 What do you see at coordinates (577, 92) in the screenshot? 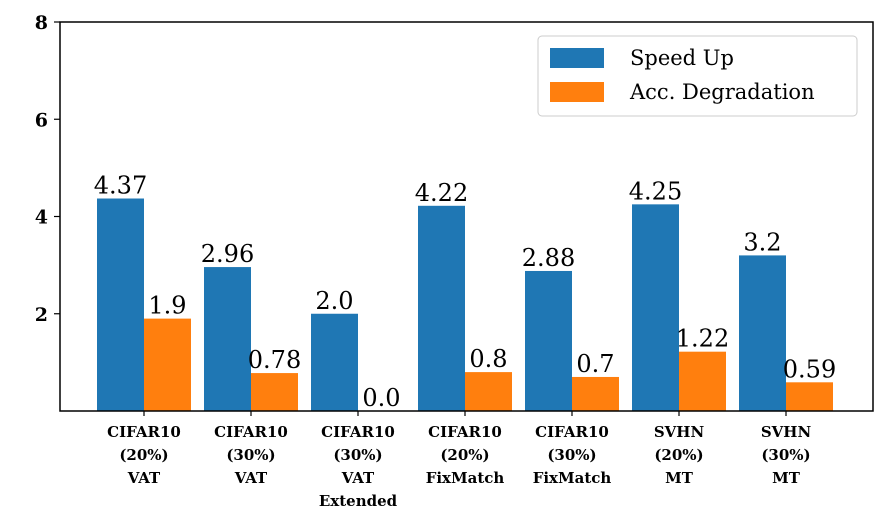
I see `legend-swatch-acc-degradation` at bounding box center [577, 92].